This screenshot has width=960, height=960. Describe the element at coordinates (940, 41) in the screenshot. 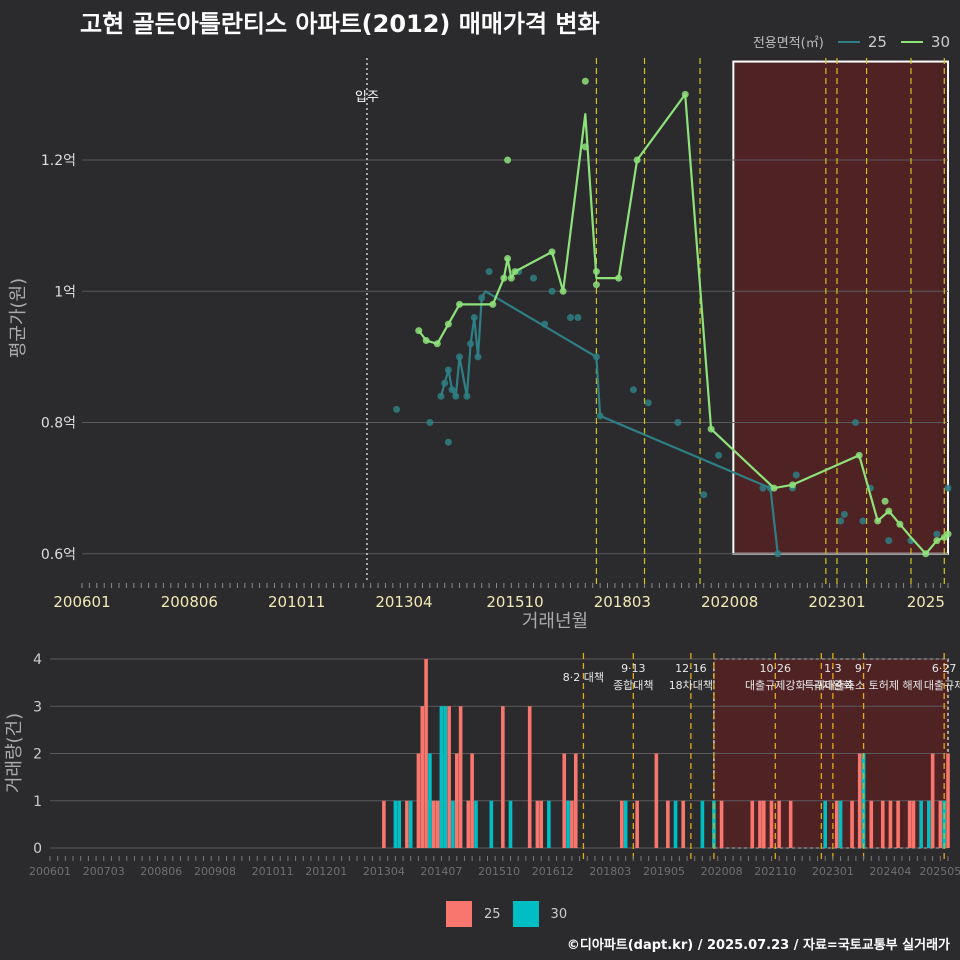

I see `legend-label-30: 30` at that location.